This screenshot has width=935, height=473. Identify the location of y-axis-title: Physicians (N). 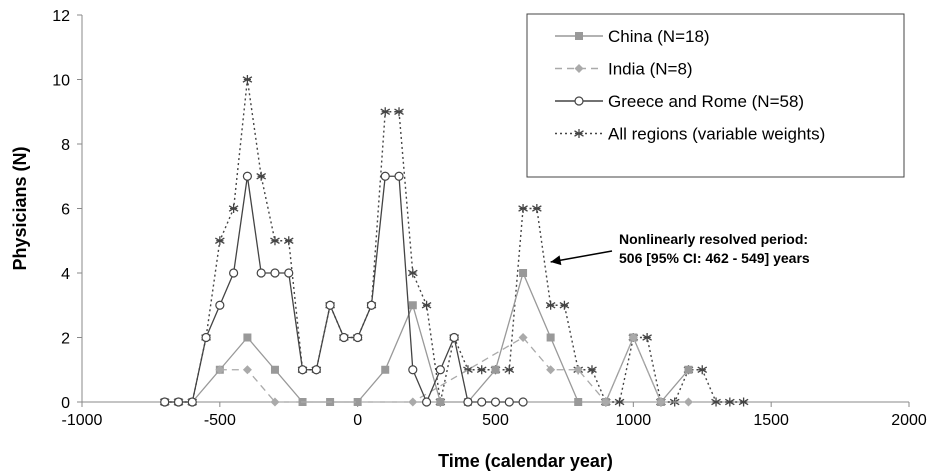
(20, 208).